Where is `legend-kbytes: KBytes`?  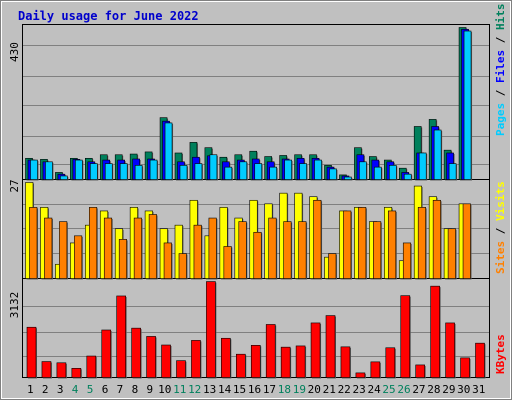
legend-kbytes: KBytes is located at coordinates (500, 354).